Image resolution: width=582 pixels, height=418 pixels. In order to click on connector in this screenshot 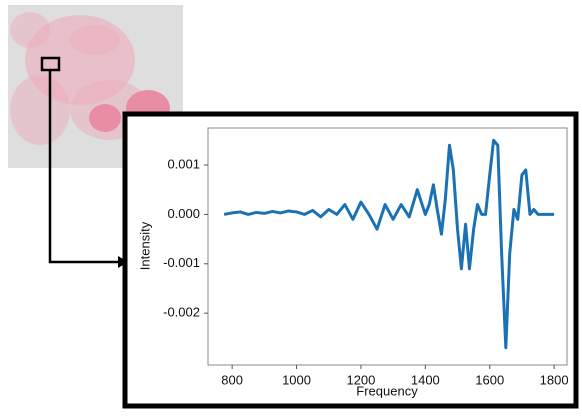, I will do `click(84, 167)`.